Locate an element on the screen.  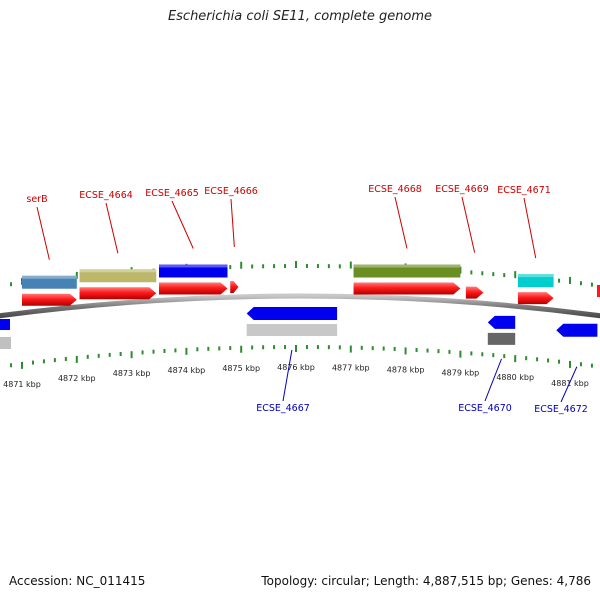
reverse-strand-genes is located at coordinates (381, 334).